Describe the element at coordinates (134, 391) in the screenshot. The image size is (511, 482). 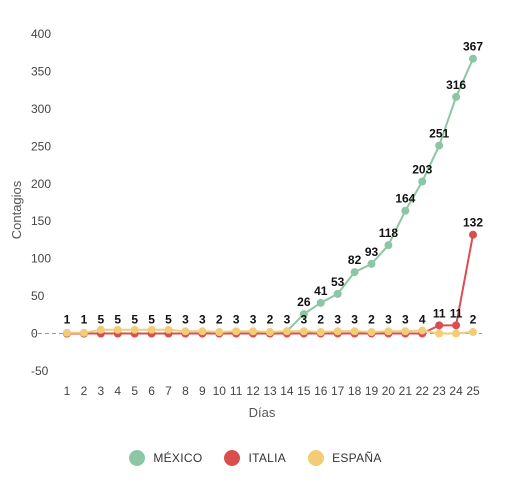
I see `x-tick-label: 5` at that location.